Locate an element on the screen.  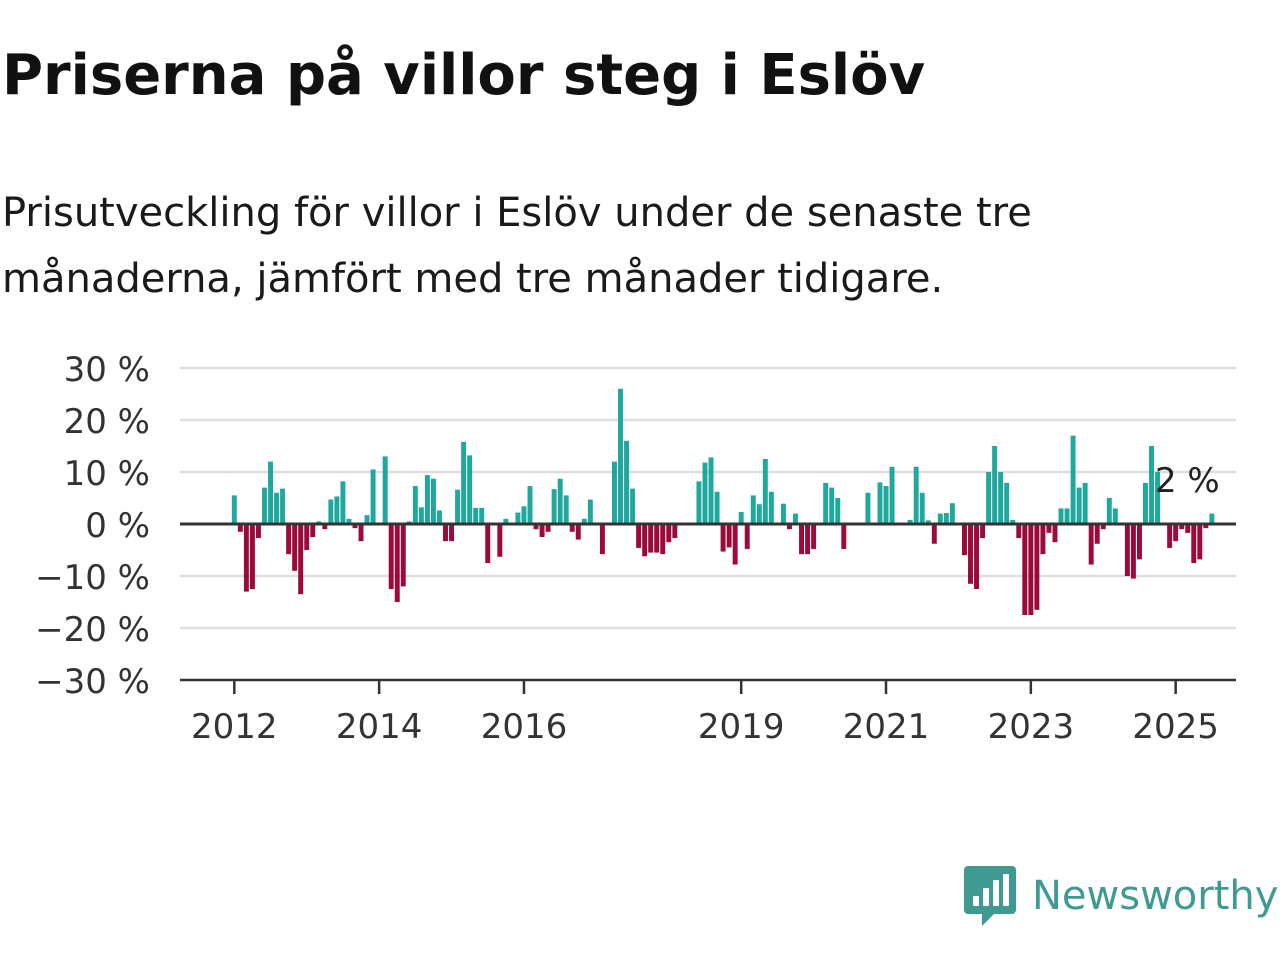
x-tick-label: 2016 is located at coordinates (524, 727).